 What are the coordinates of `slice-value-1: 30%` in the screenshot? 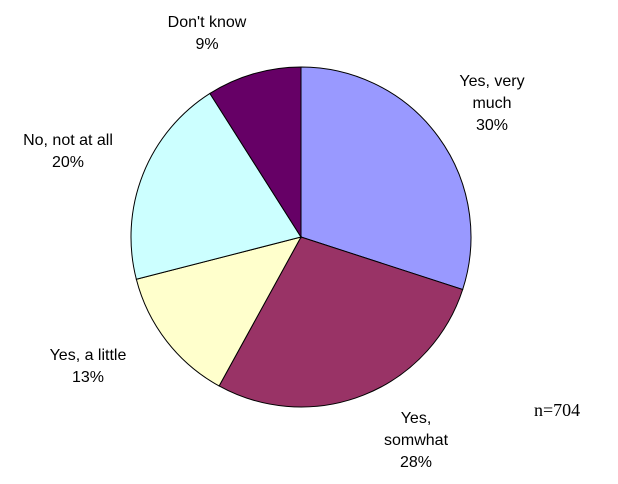 It's located at (492, 125).